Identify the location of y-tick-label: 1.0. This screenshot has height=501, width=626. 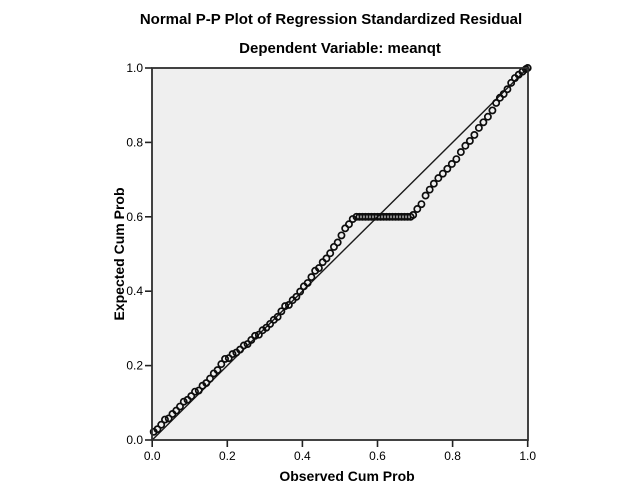
(134, 68).